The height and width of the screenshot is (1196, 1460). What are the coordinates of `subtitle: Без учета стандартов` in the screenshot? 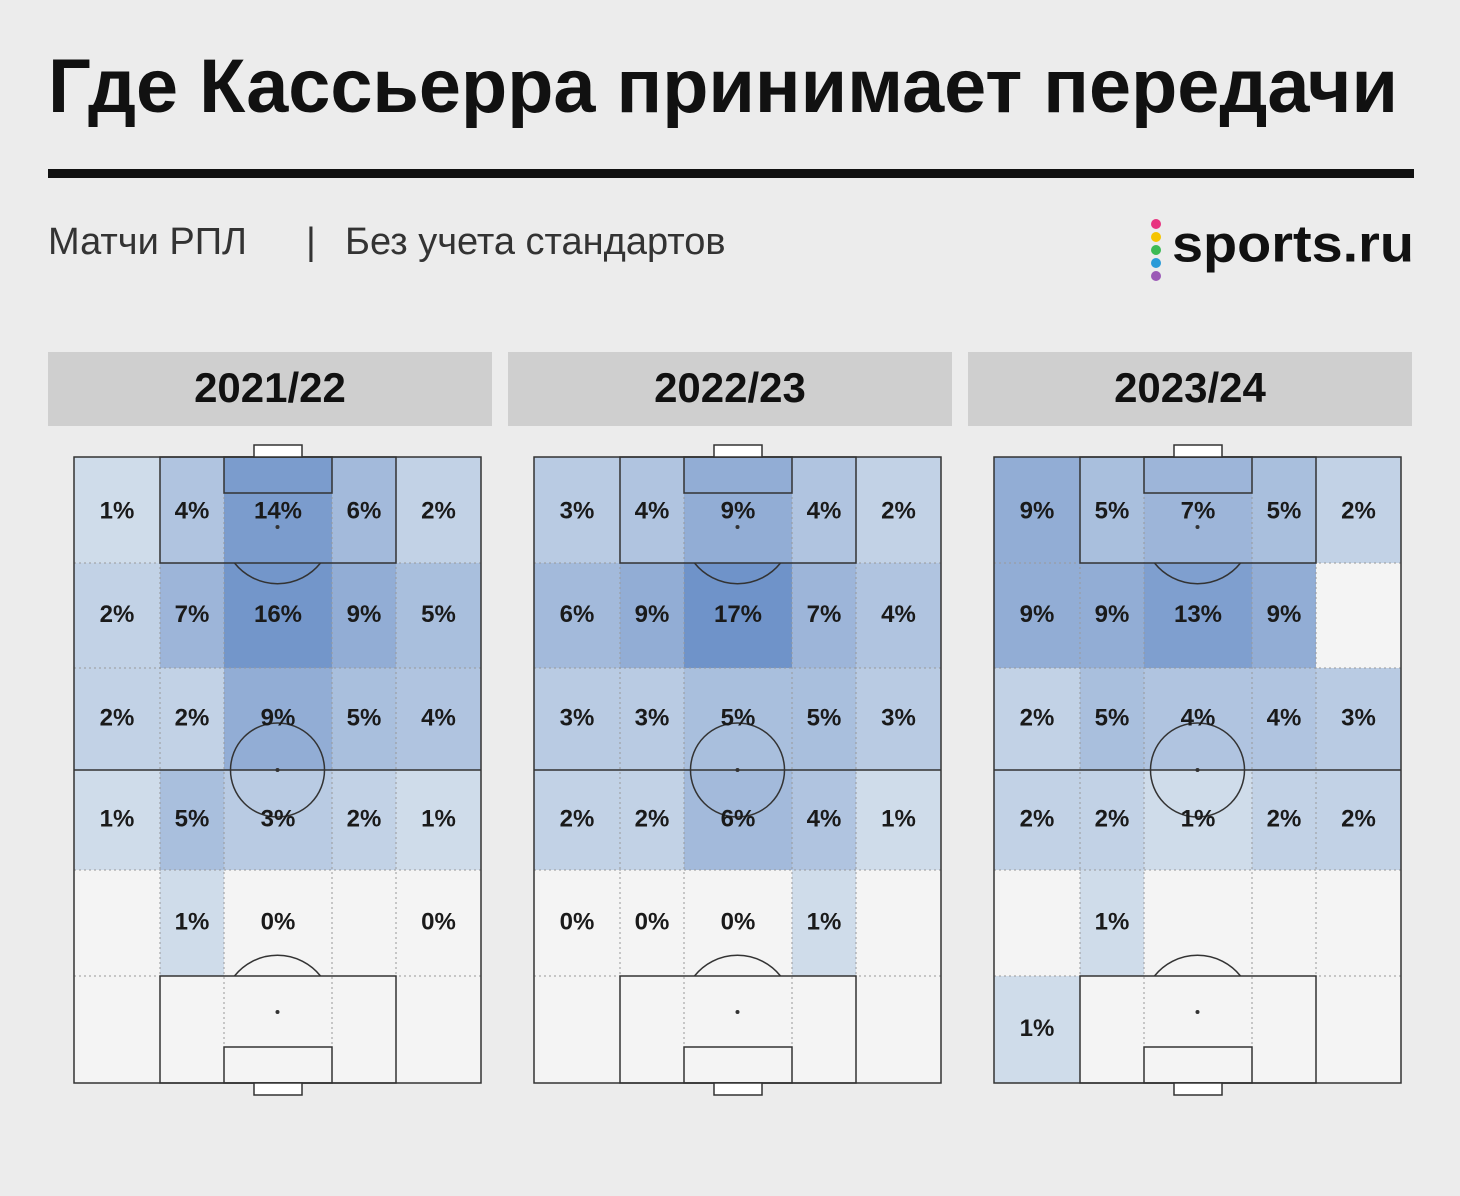 It's located at (535, 242).